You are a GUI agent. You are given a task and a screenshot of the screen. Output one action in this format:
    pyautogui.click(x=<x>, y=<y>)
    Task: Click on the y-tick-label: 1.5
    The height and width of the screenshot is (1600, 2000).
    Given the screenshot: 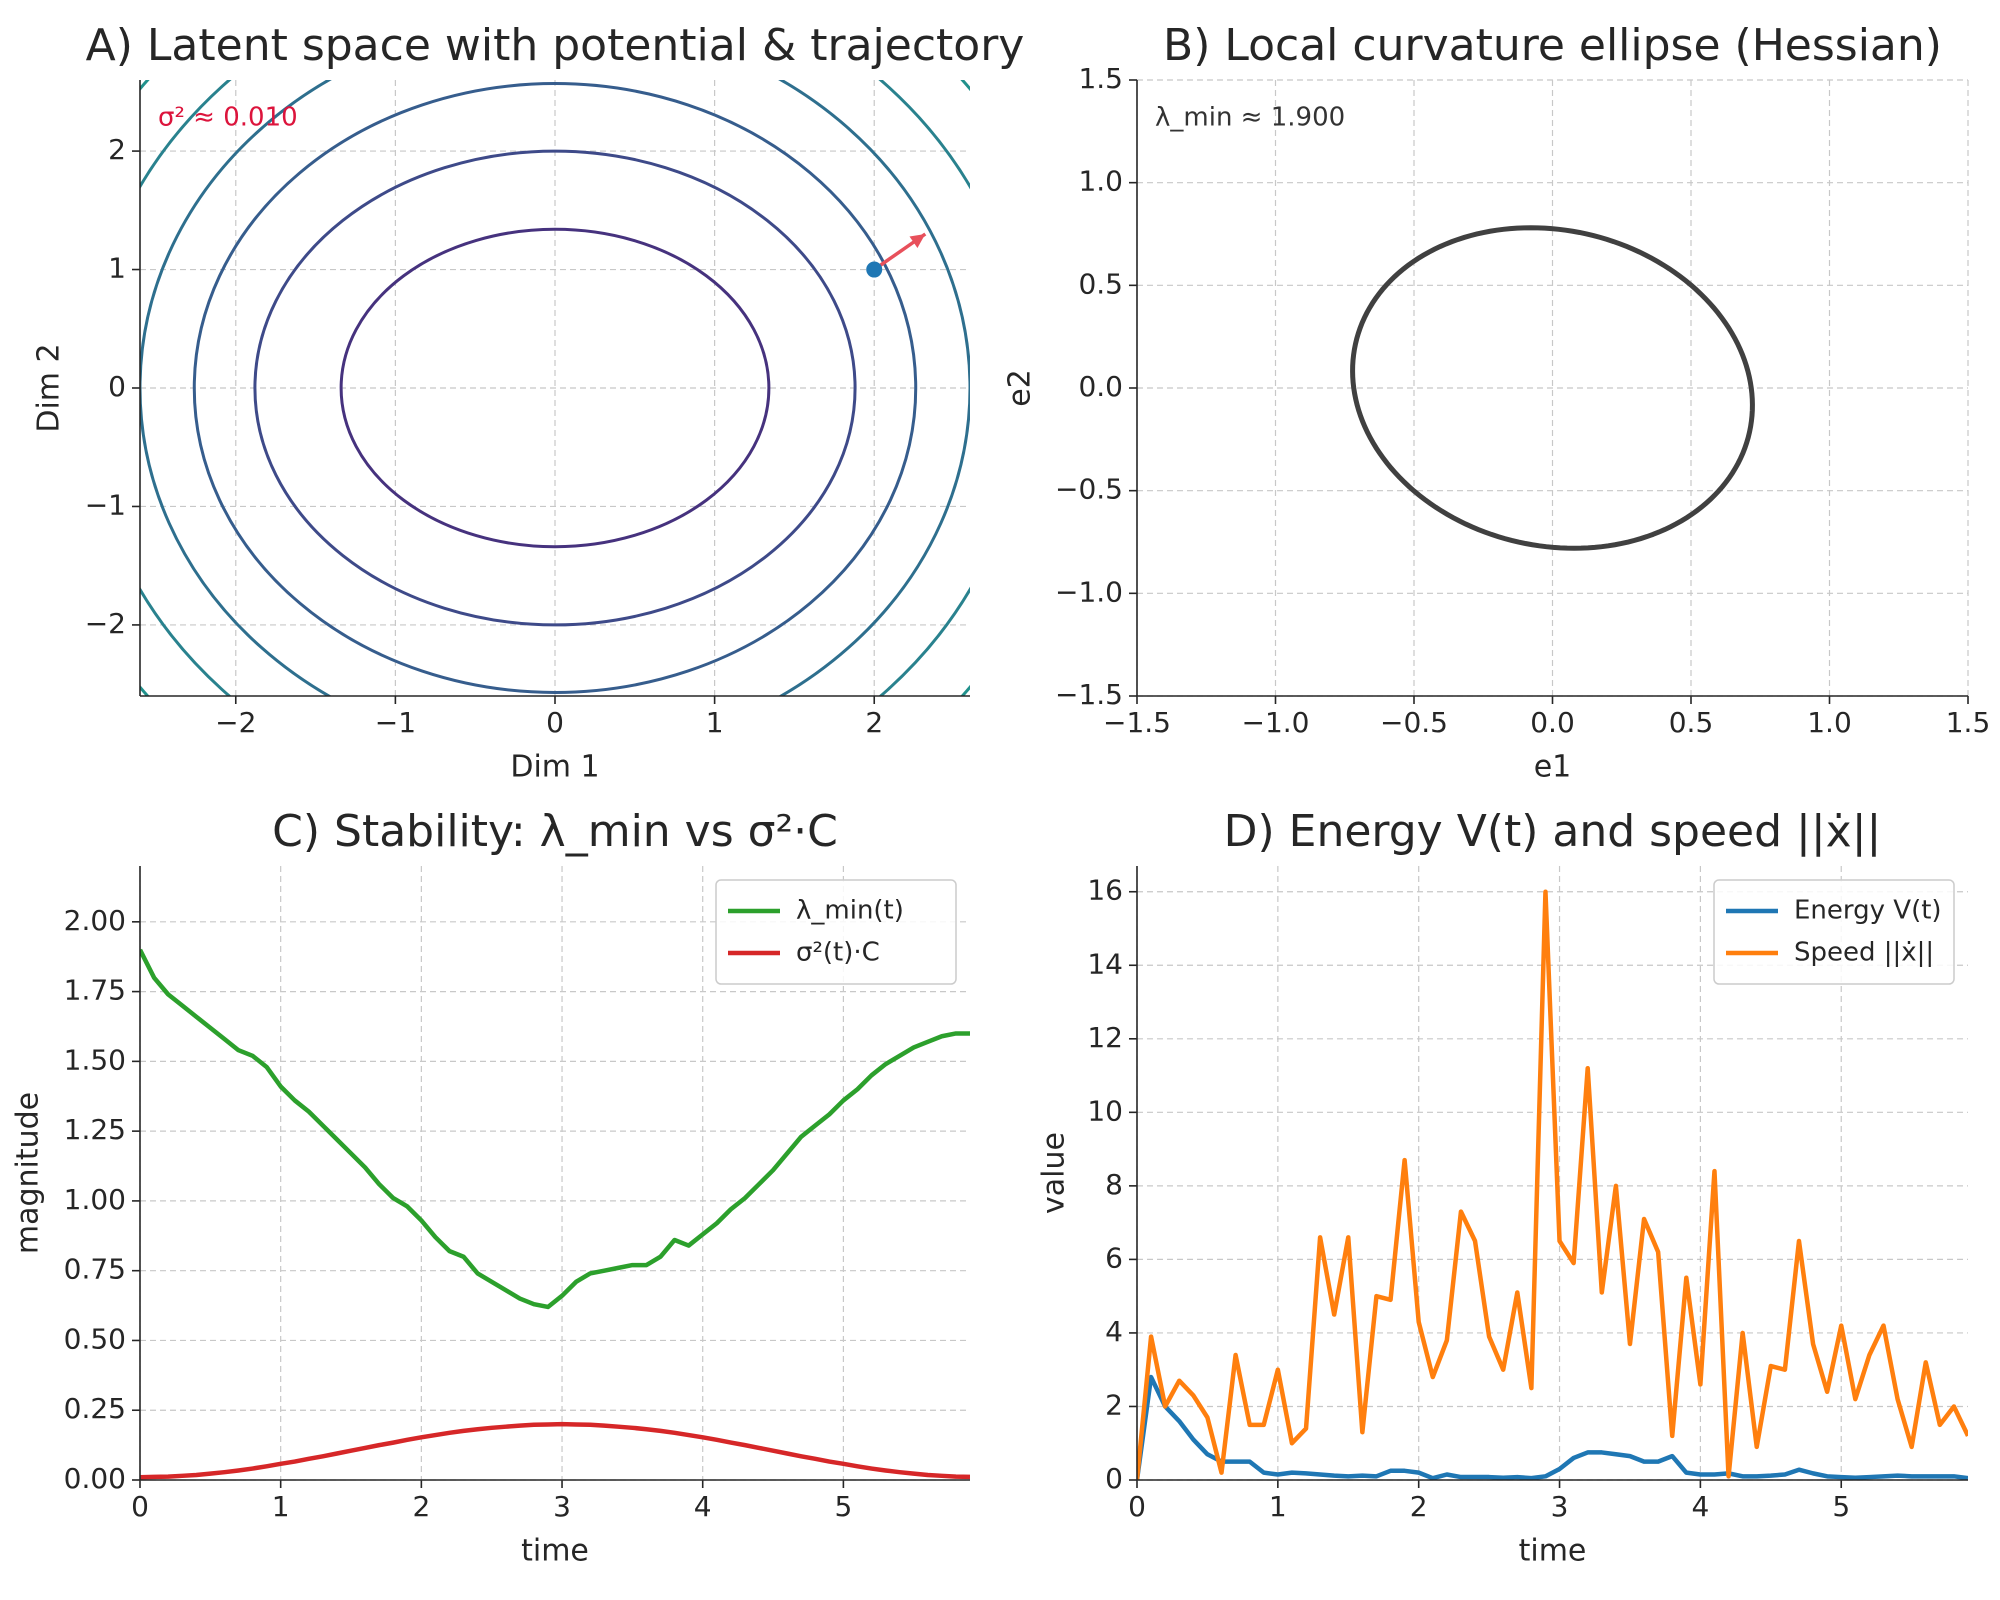 What is the action you would take?
    pyautogui.click(x=1100, y=78)
    